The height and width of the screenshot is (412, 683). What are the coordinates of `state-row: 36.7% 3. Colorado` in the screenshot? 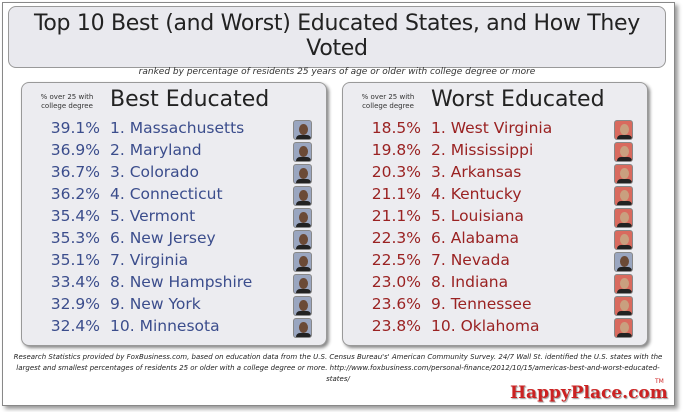 It's located at (174, 174).